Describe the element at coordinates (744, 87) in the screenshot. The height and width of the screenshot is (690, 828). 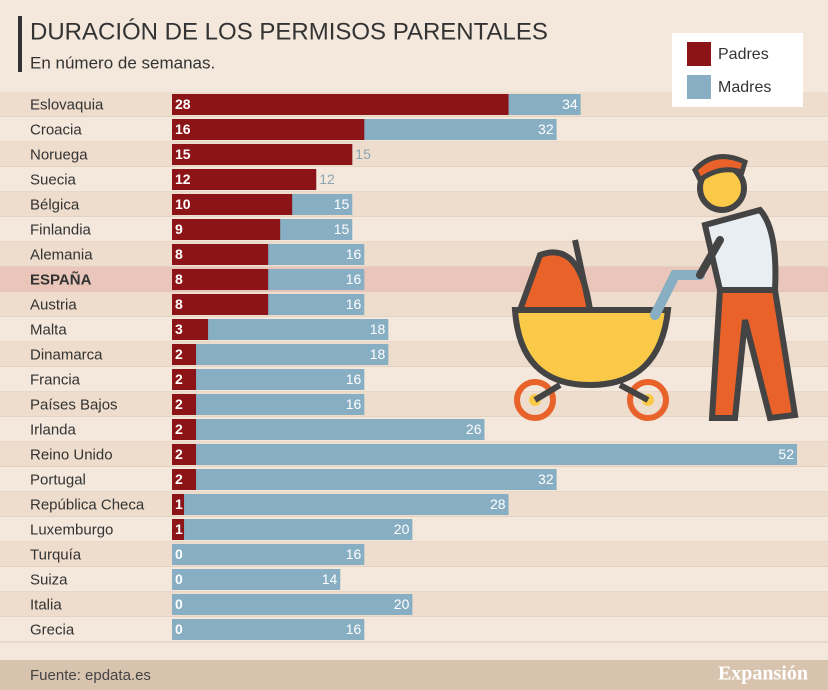
I see `legend-label: Madres` at that location.